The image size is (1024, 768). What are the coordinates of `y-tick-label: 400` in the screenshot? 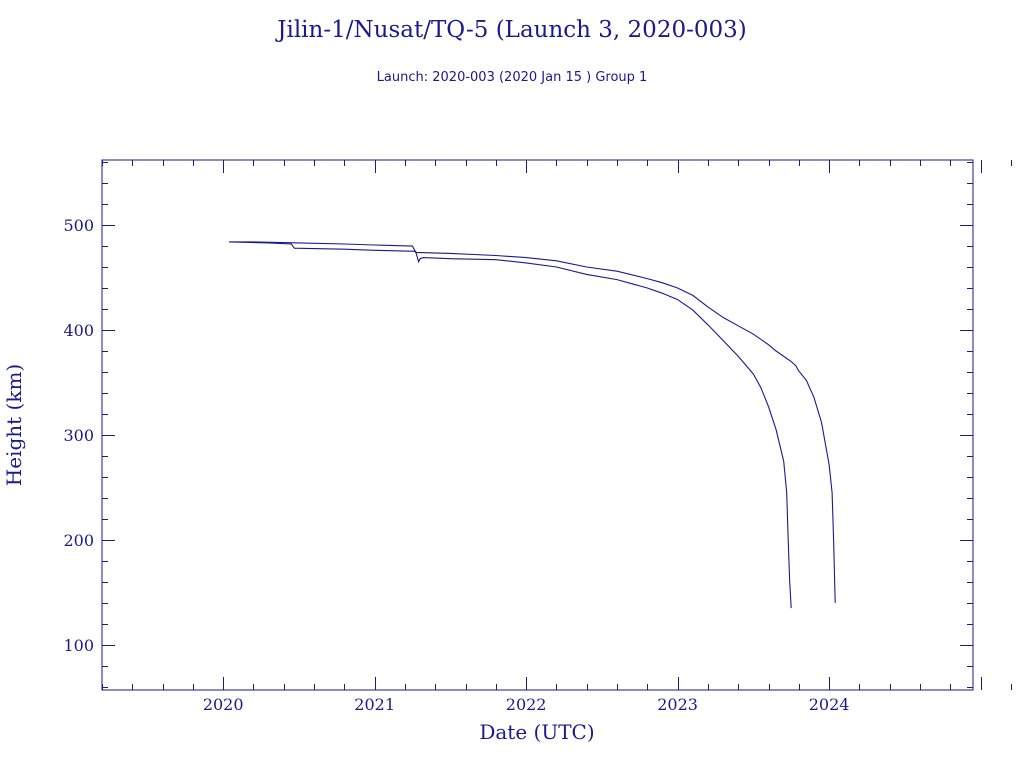 It's located at (78, 330).